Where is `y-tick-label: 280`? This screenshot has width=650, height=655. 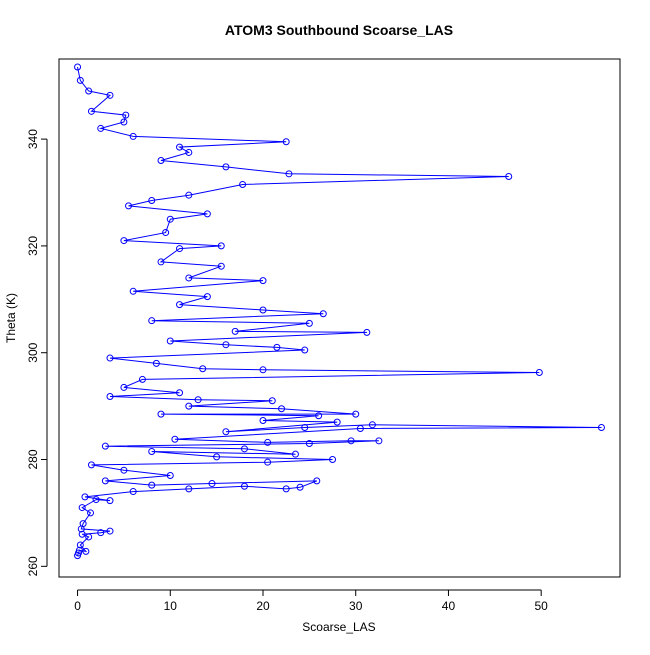 y-tick-label: 280 is located at coordinates (33, 459).